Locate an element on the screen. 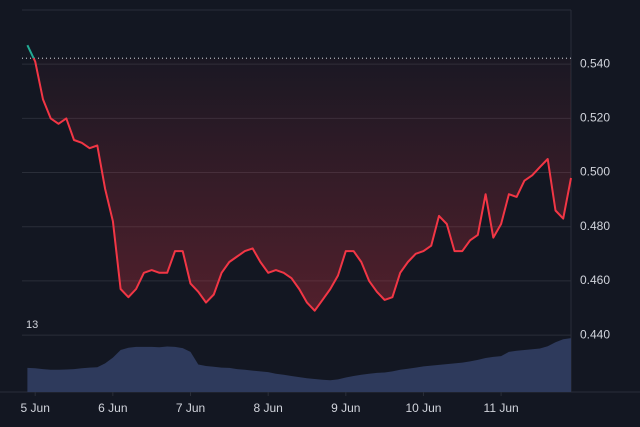  x-tick-label: 9 Jun is located at coordinates (345, 408).